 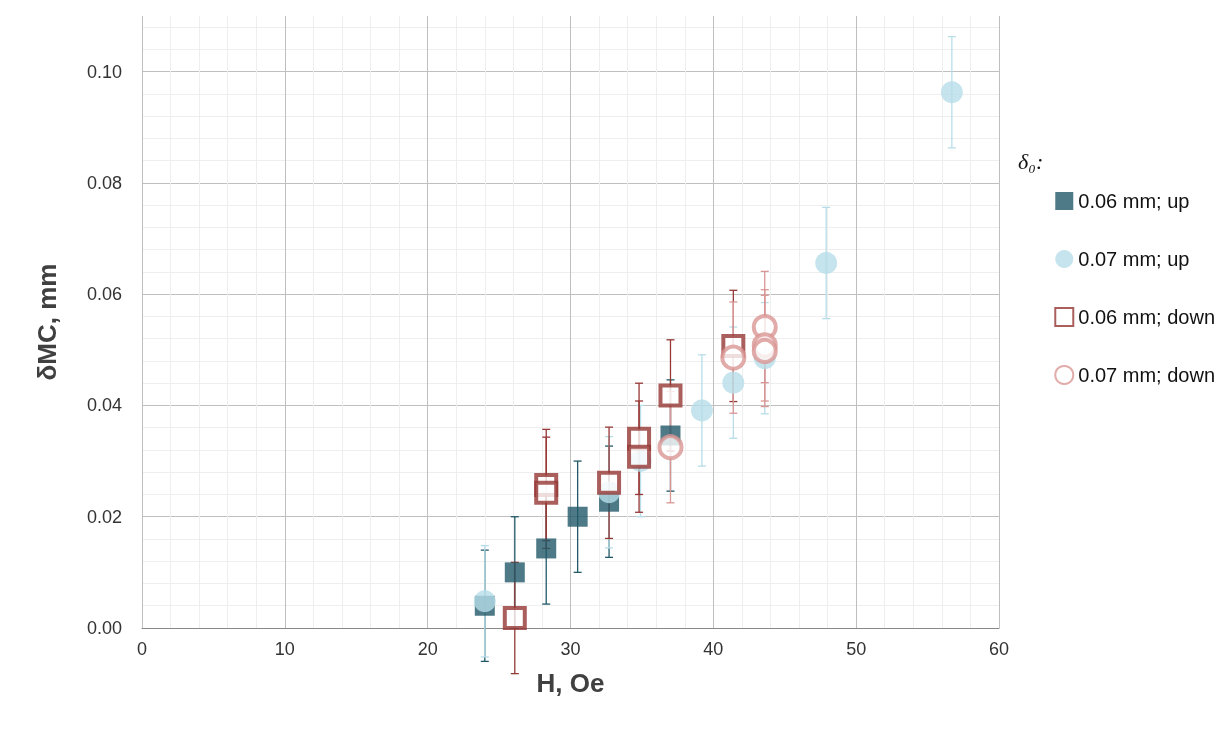 I want to click on x-axis-title: H, Oe, so click(x=570, y=683).